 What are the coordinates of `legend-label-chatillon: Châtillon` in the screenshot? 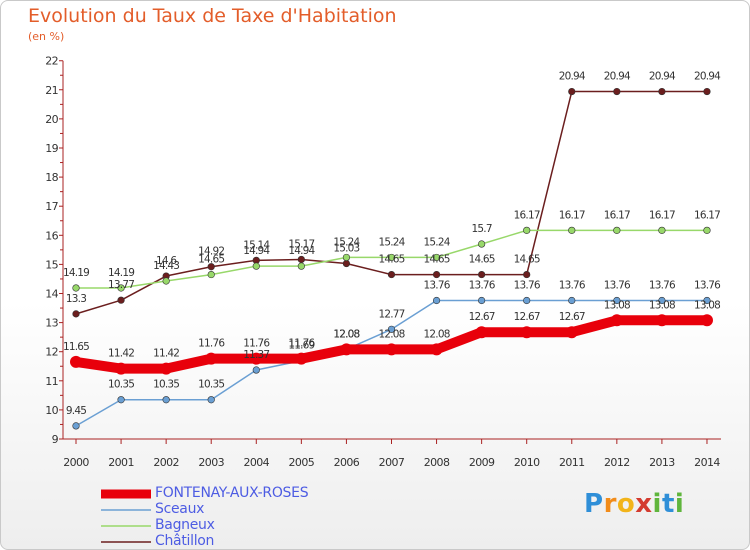 It's located at (185, 541).